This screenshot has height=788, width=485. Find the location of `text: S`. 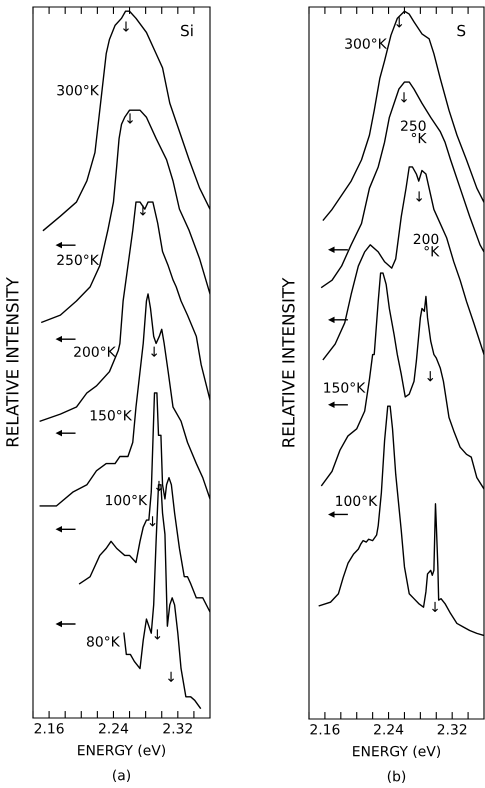

text: S is located at coordinates (461, 30).